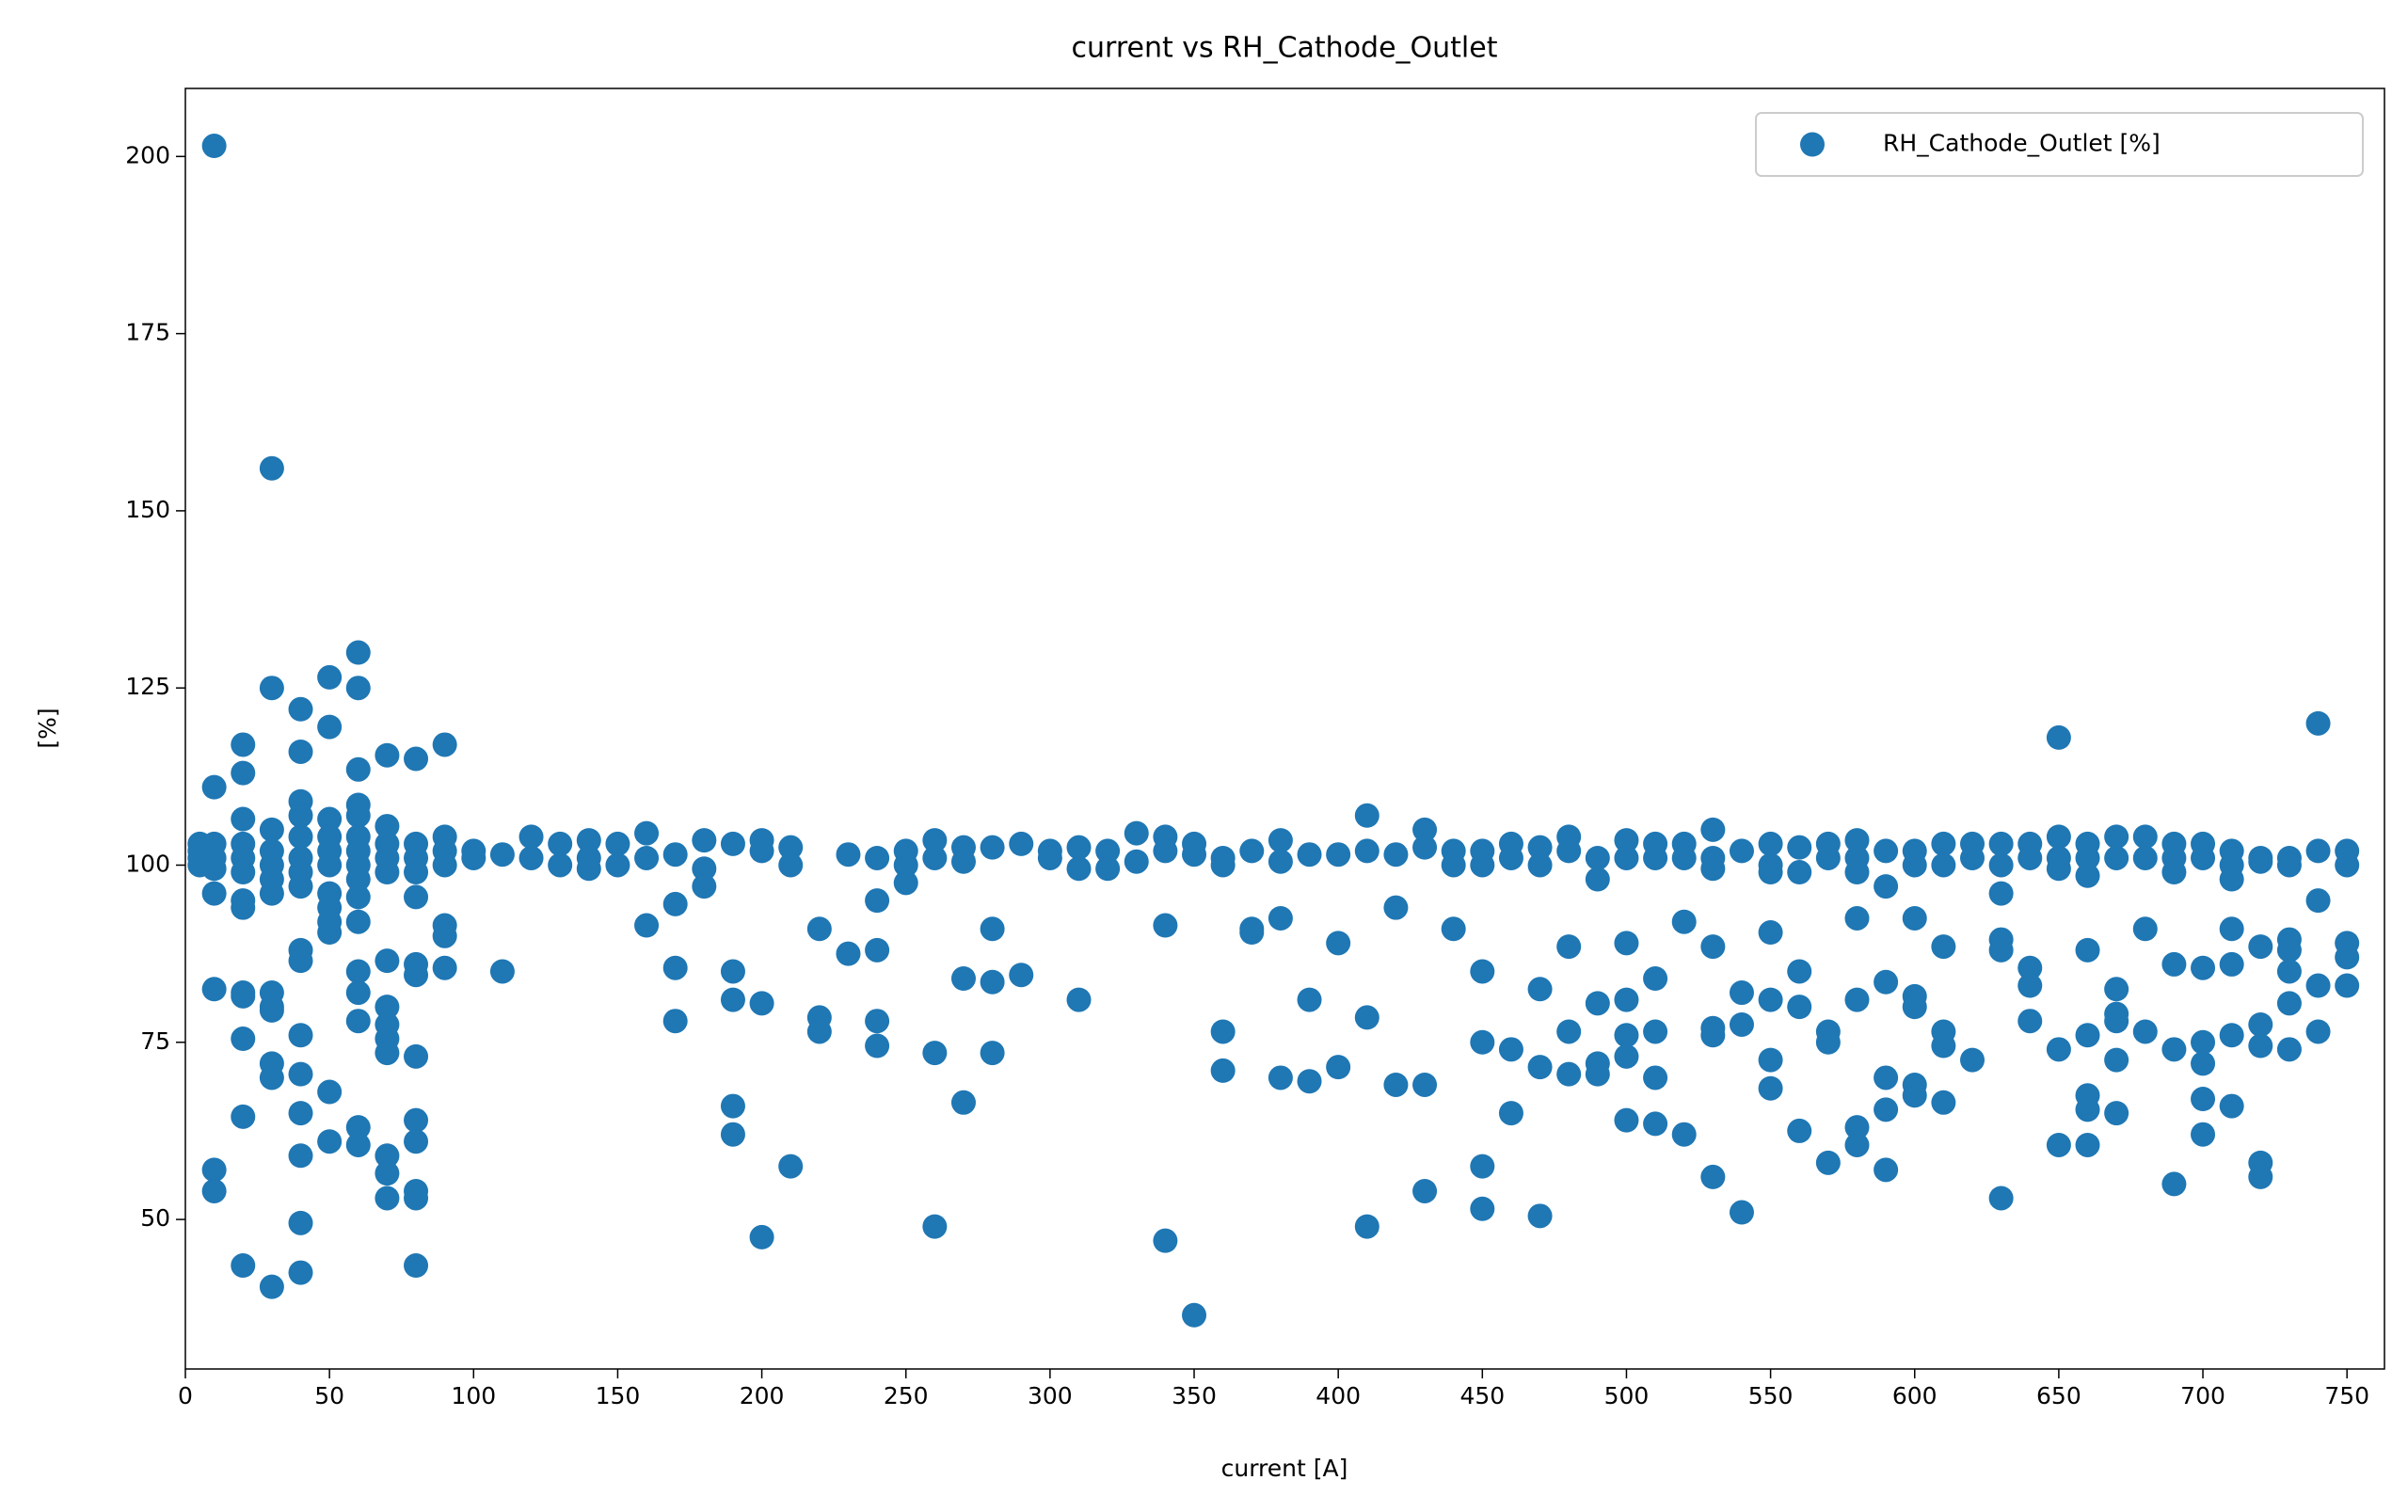  Describe the element at coordinates (1194, 1396) in the screenshot. I see `x-tick-label: 350` at that location.